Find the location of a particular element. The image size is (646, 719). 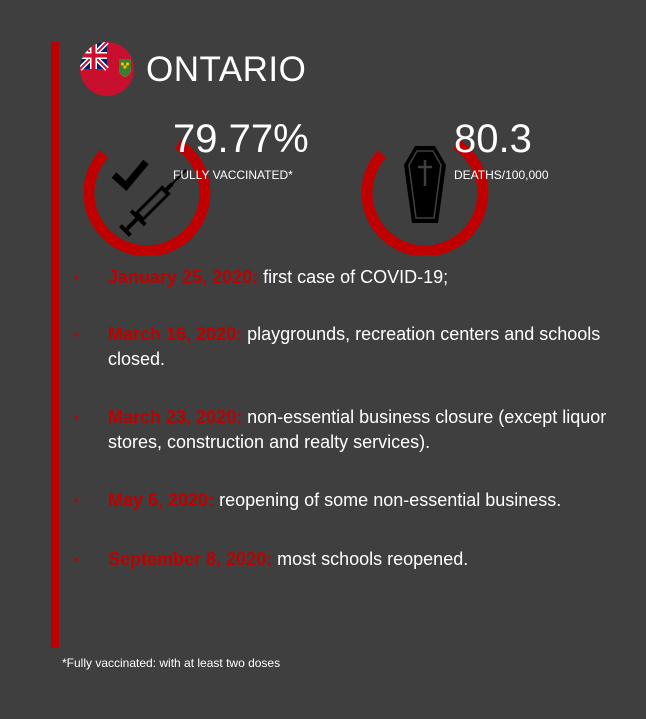

ontario-flag-icon is located at coordinates (107, 69).